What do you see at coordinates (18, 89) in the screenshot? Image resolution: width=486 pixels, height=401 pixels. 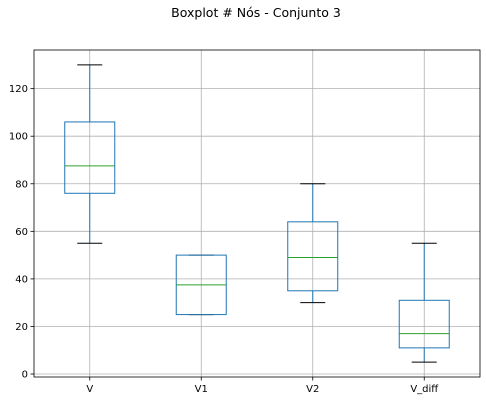 I see `y-tick-label: 120` at bounding box center [18, 89].